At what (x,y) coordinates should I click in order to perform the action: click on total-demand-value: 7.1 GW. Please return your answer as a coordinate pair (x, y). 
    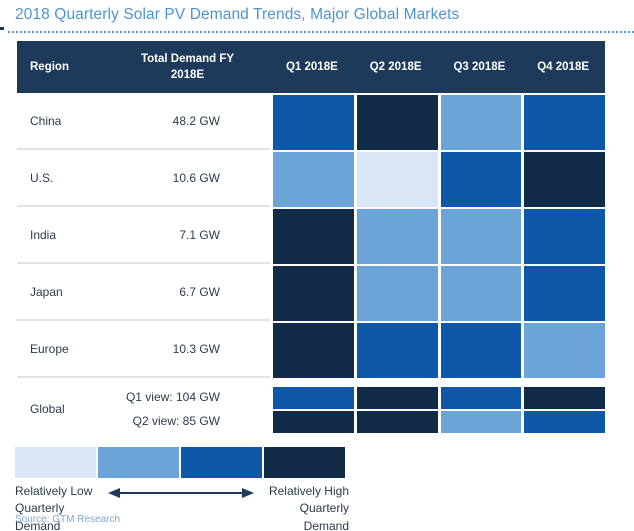
    Looking at the image, I should click on (187, 235).